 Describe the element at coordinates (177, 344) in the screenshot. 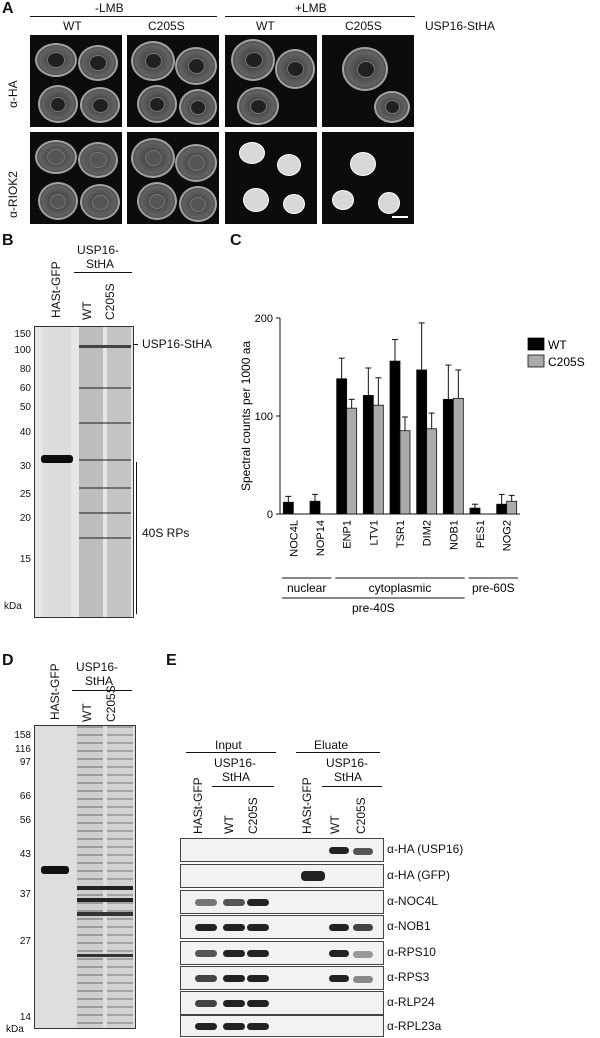

I see `annot-usp16-sthA: USP16-StHA` at that location.